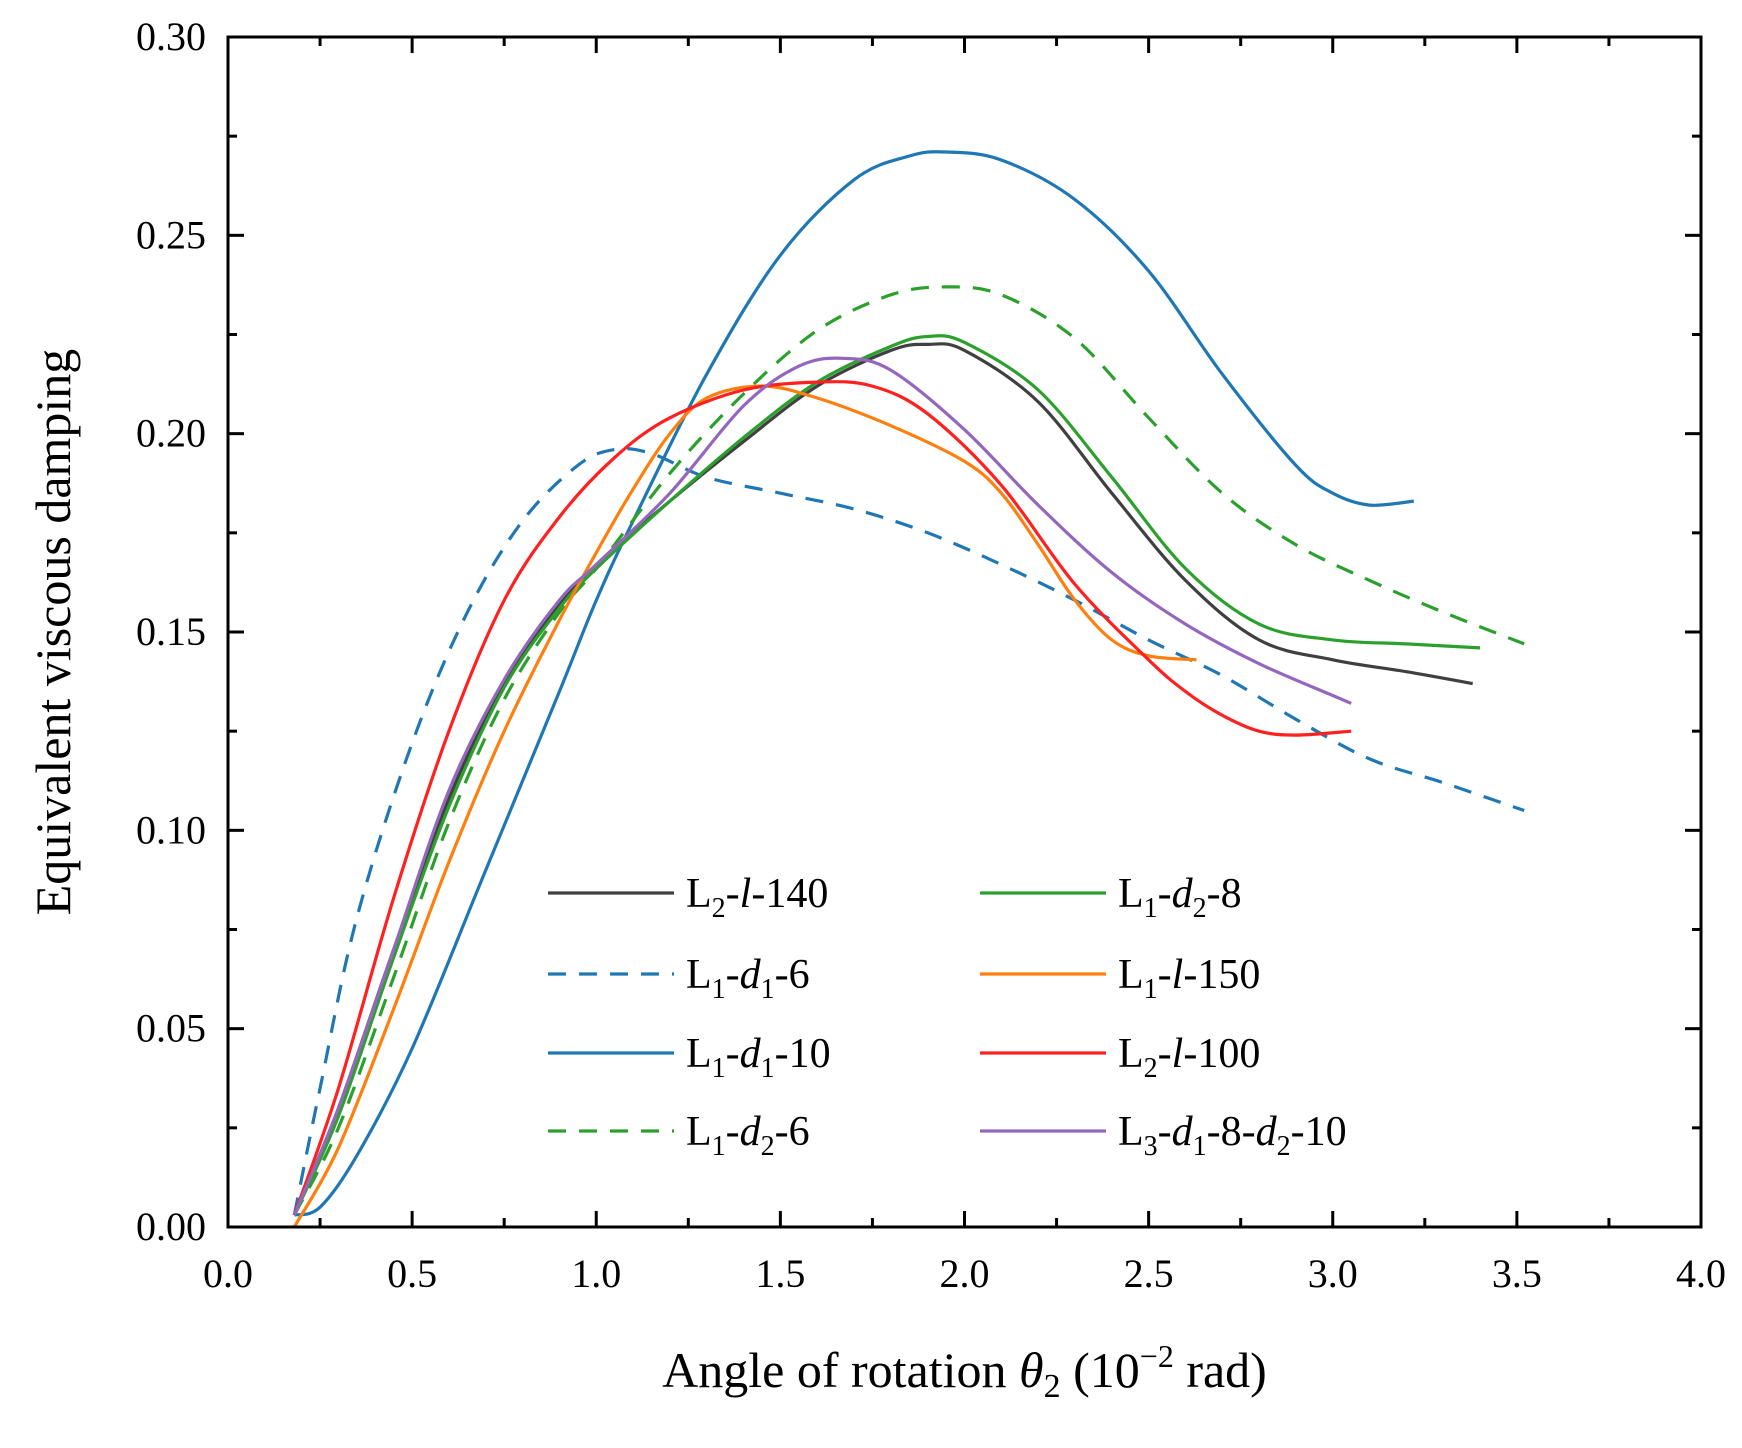 The width and height of the screenshot is (1742, 1448). I want to click on x-axis-title-prefix: Angle of rotation, so click(840, 1370).